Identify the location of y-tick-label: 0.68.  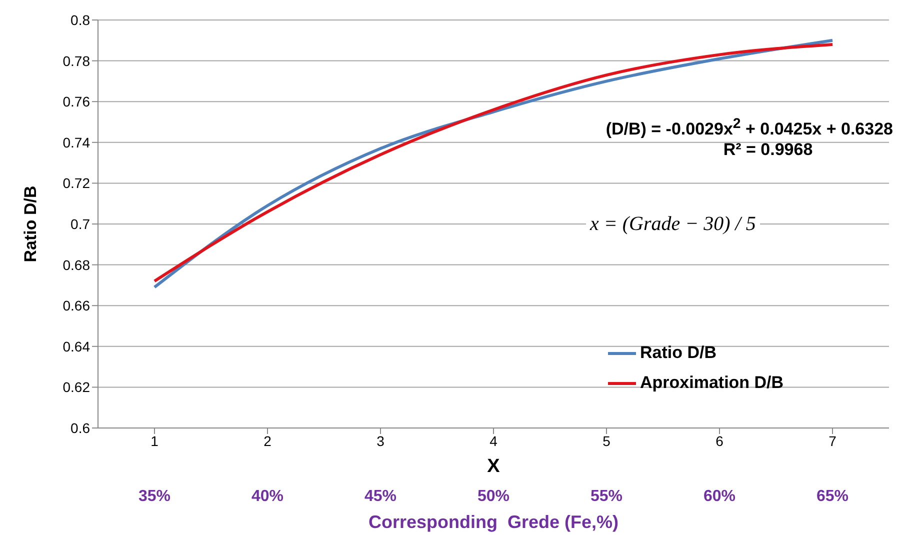
(76, 264).